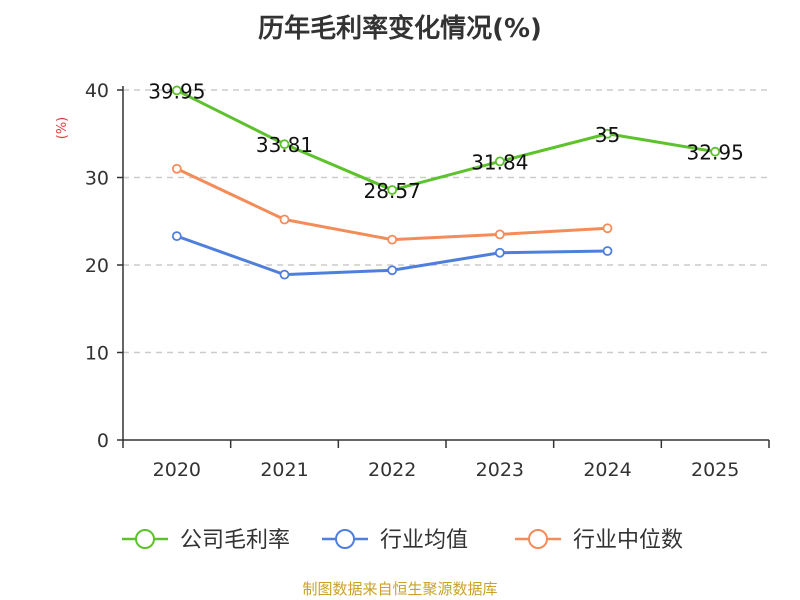 This screenshot has width=800, height=600. I want to click on legend-label: 行业中位数, so click(628, 540).